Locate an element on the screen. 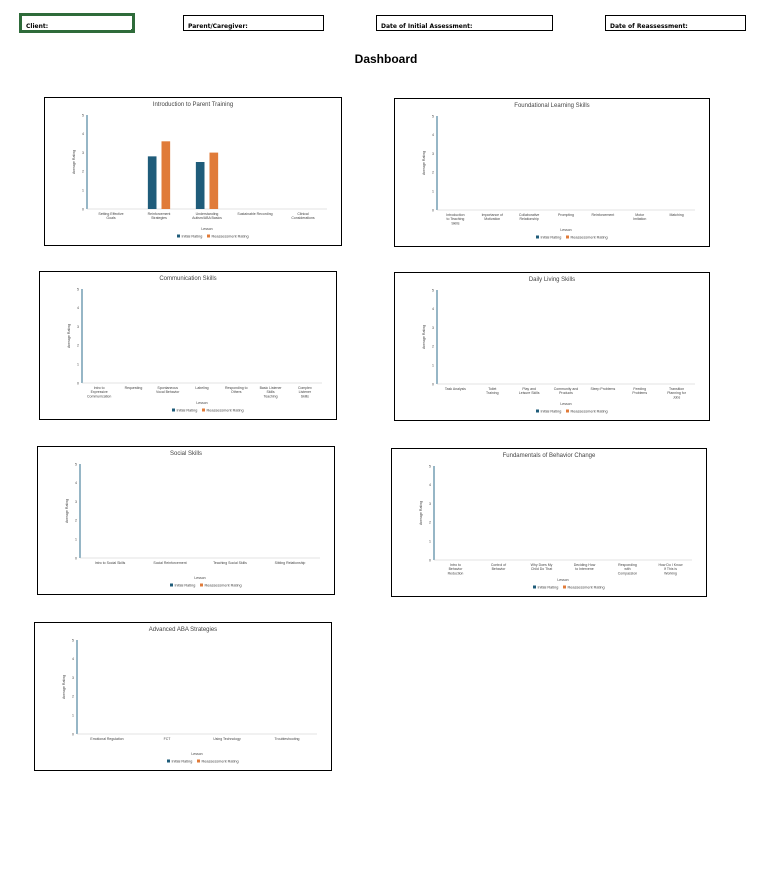 The height and width of the screenshot is (874, 772). initial-assessment-date-label: Date of Initial Assessment: is located at coordinates (427, 26).